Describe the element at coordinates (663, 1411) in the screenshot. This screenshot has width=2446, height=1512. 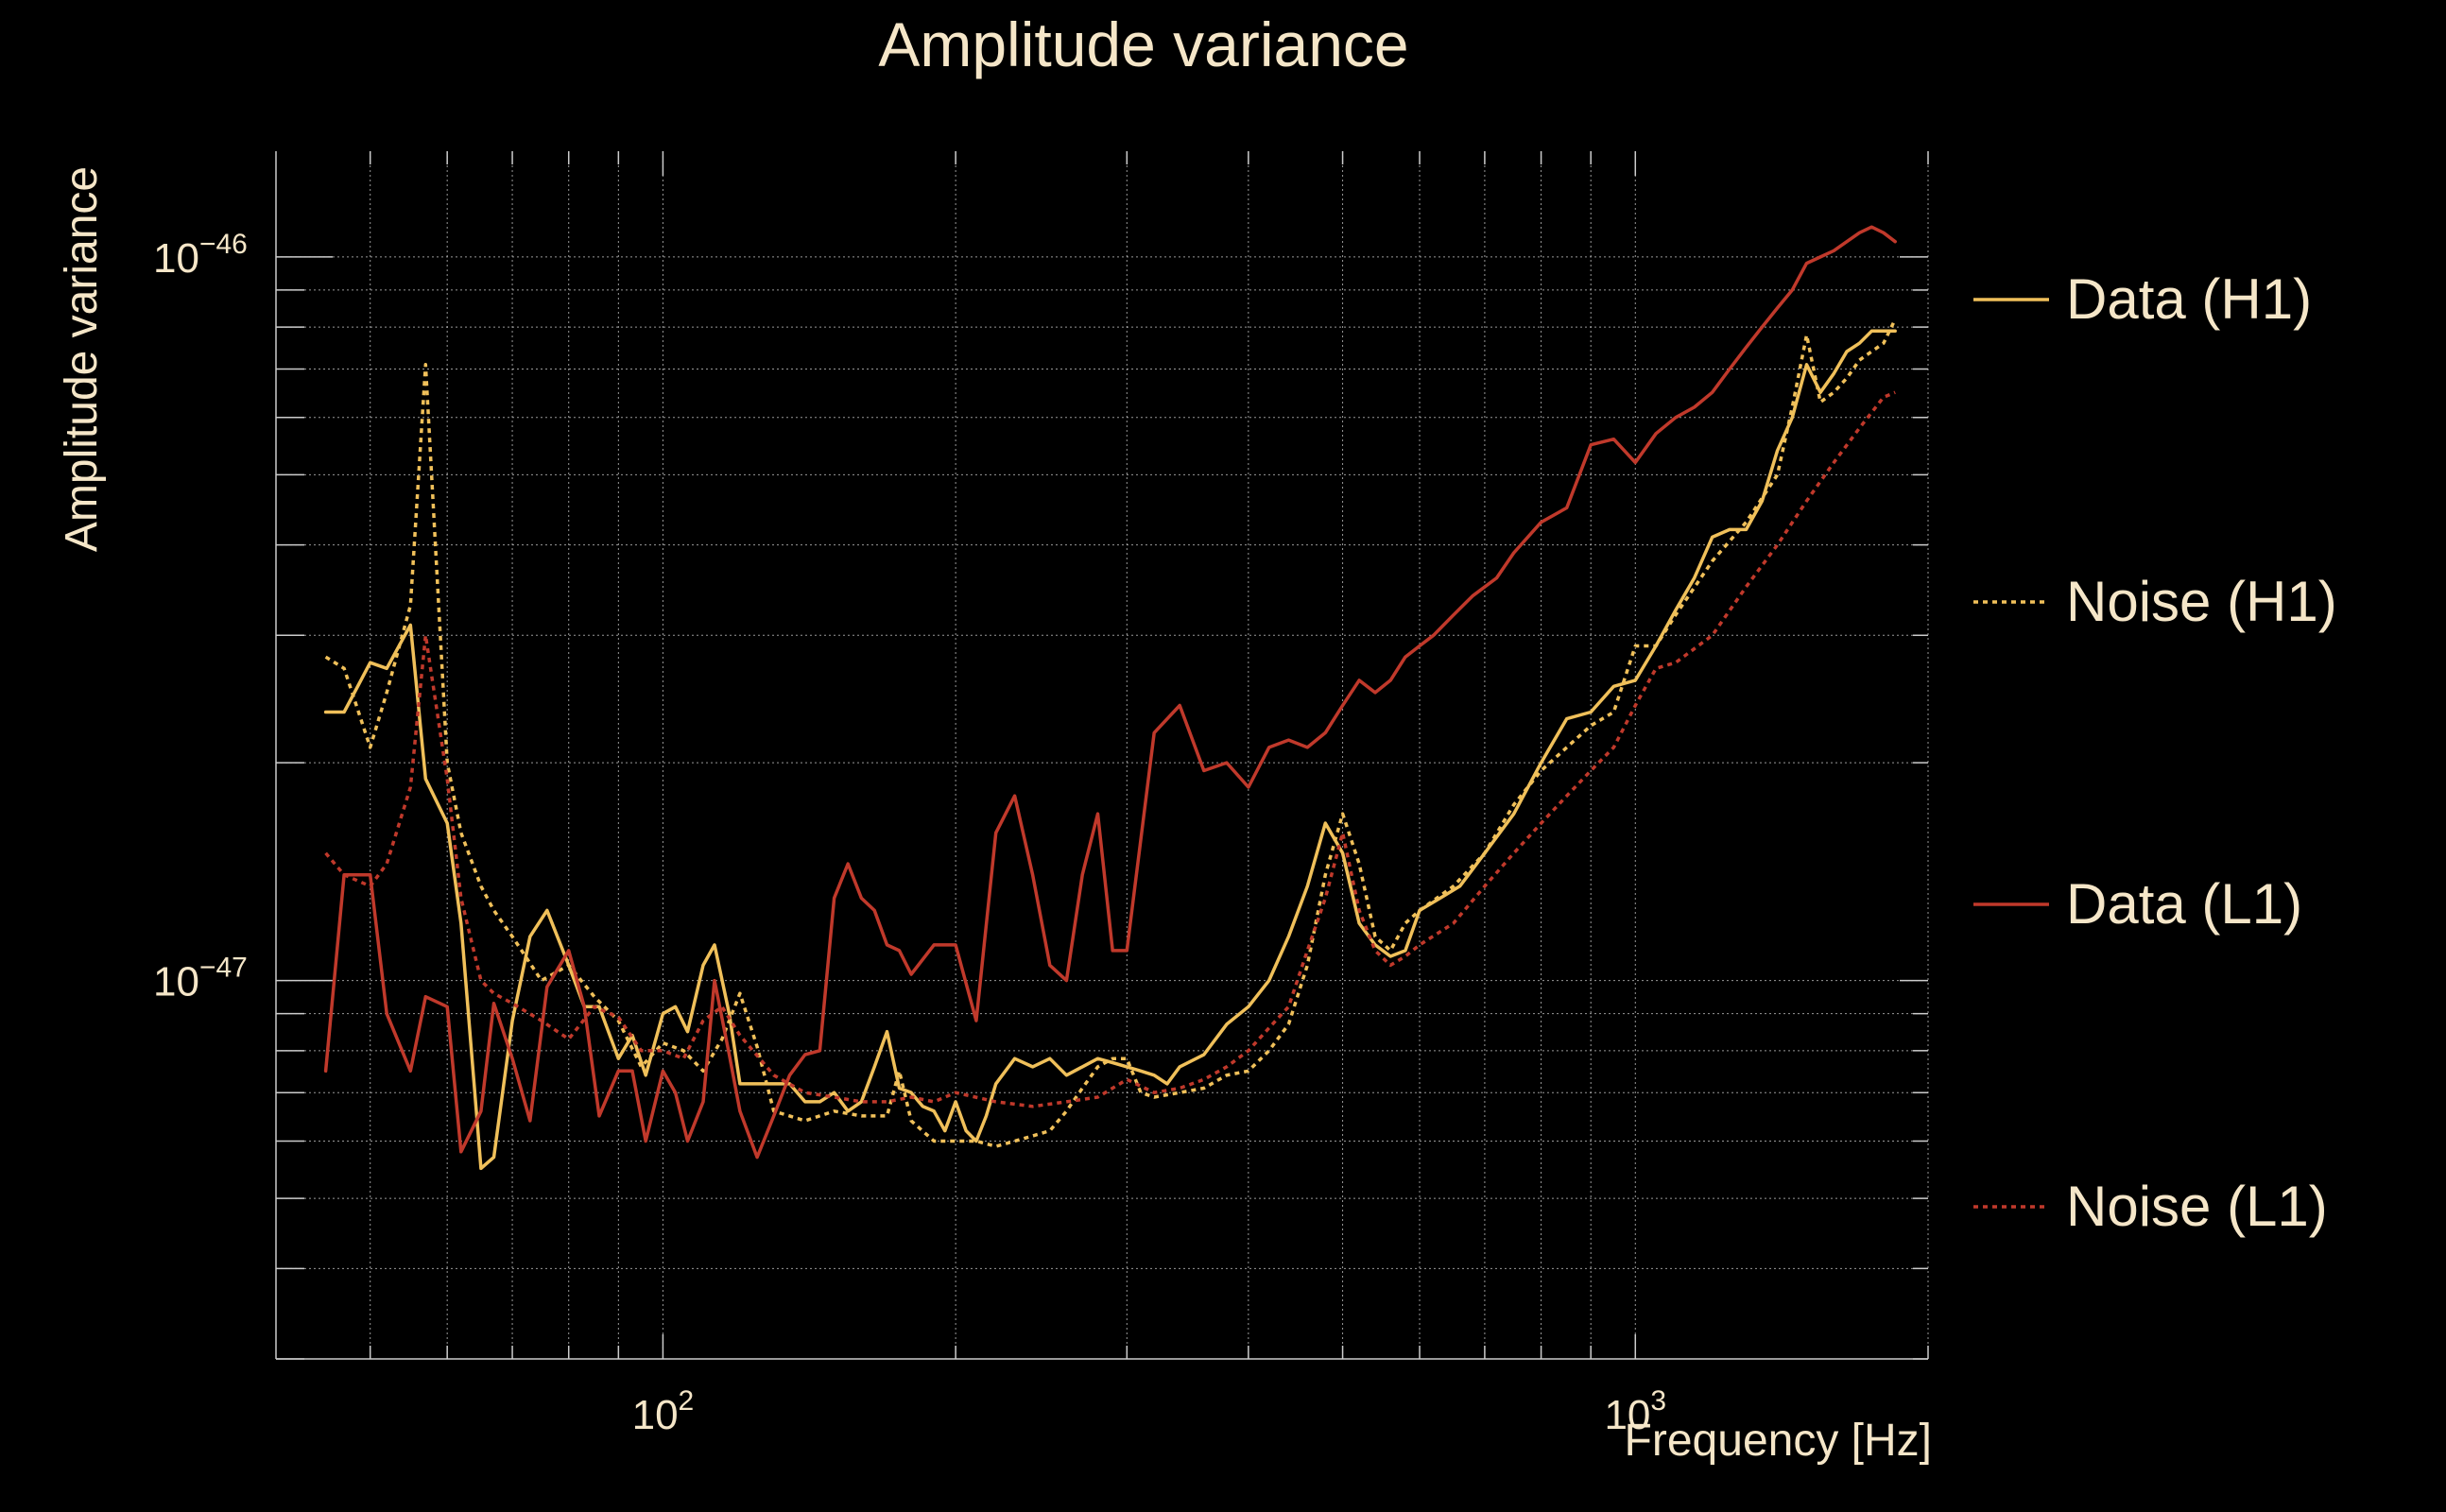
I see `x-tick-label: 10²` at that location.